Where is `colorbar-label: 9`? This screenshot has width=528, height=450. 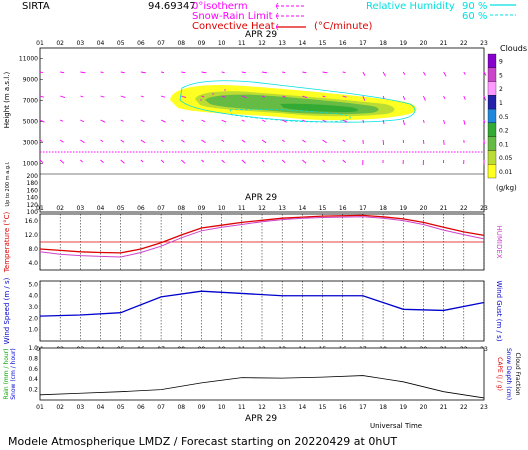
colorbar-label: 9 is located at coordinates (501, 62).